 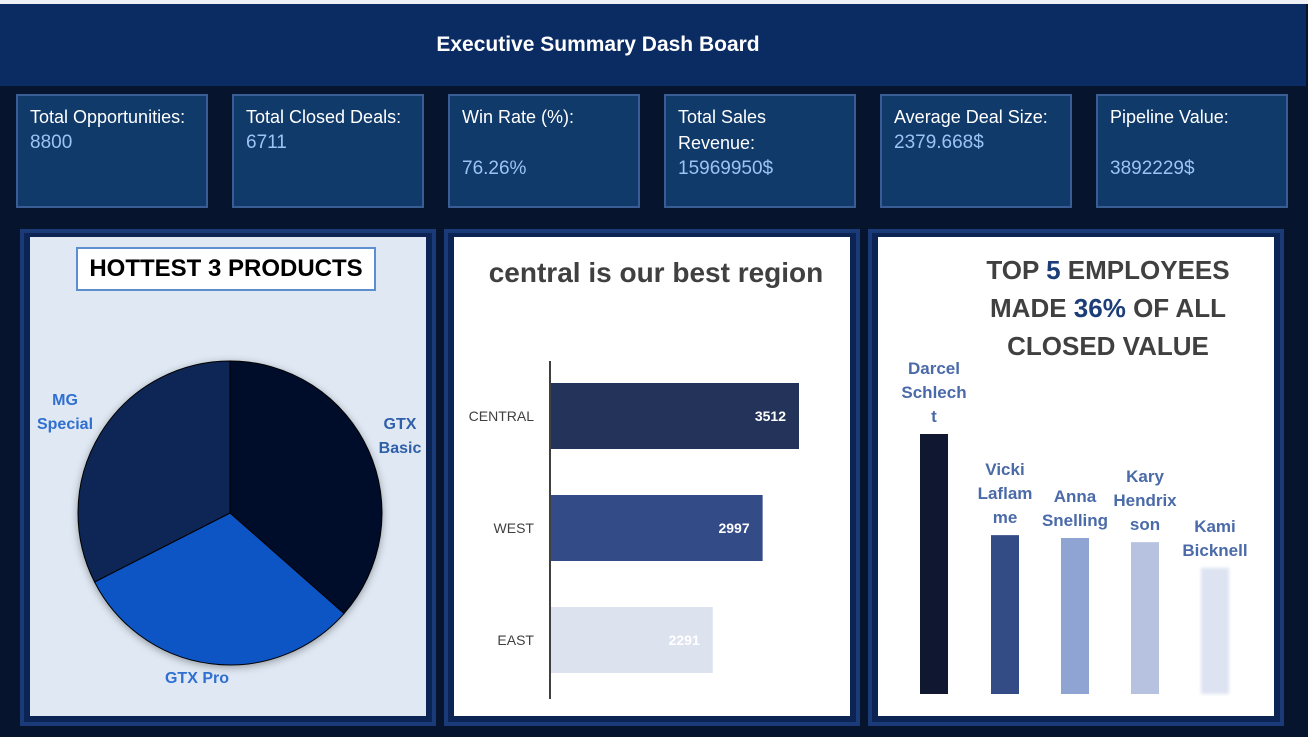 I want to click on kpi-label: Pipeline Value:, so click(x=1169, y=117).